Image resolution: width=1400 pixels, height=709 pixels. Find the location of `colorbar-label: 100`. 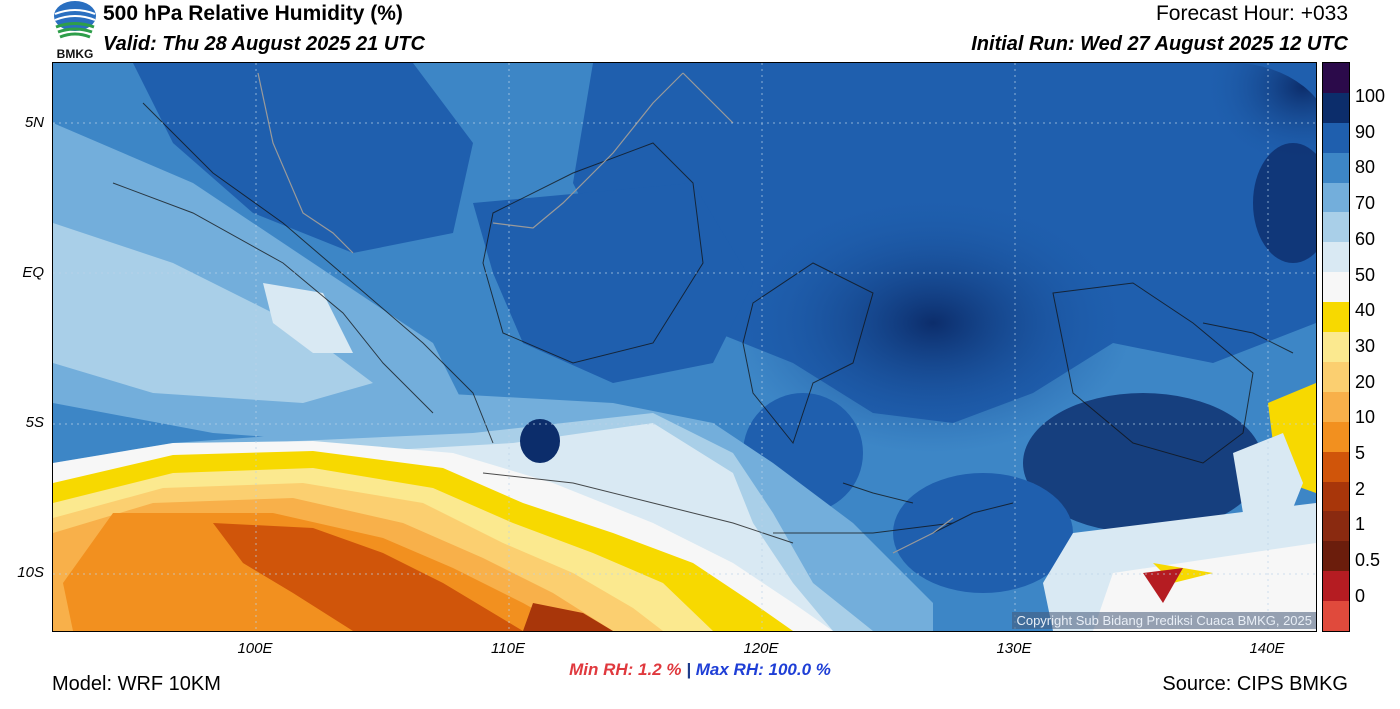

colorbar-label: 100 is located at coordinates (1370, 96).